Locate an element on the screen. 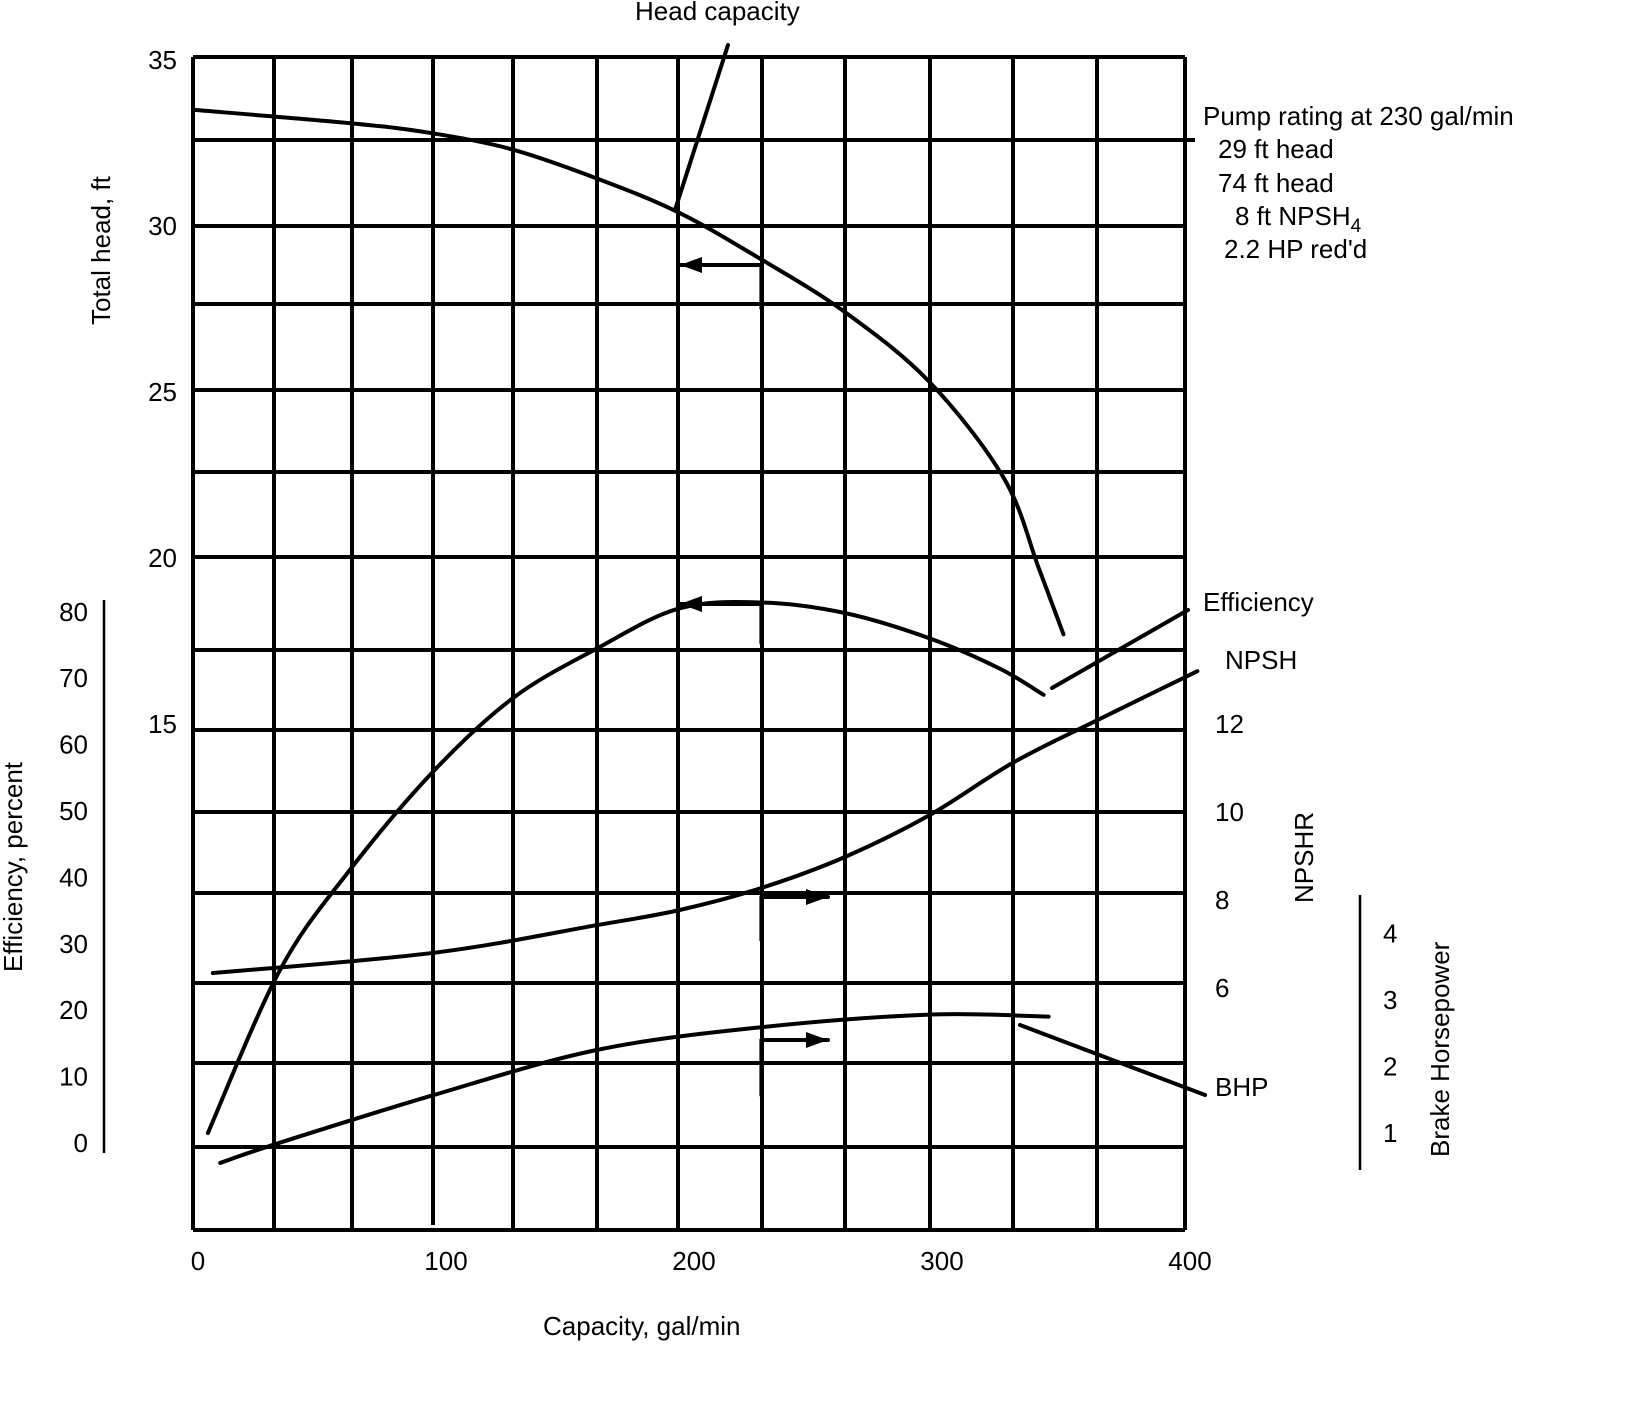 The width and height of the screenshot is (1650, 1413). npshr-tick-label: 6 is located at coordinates (1222, 988).